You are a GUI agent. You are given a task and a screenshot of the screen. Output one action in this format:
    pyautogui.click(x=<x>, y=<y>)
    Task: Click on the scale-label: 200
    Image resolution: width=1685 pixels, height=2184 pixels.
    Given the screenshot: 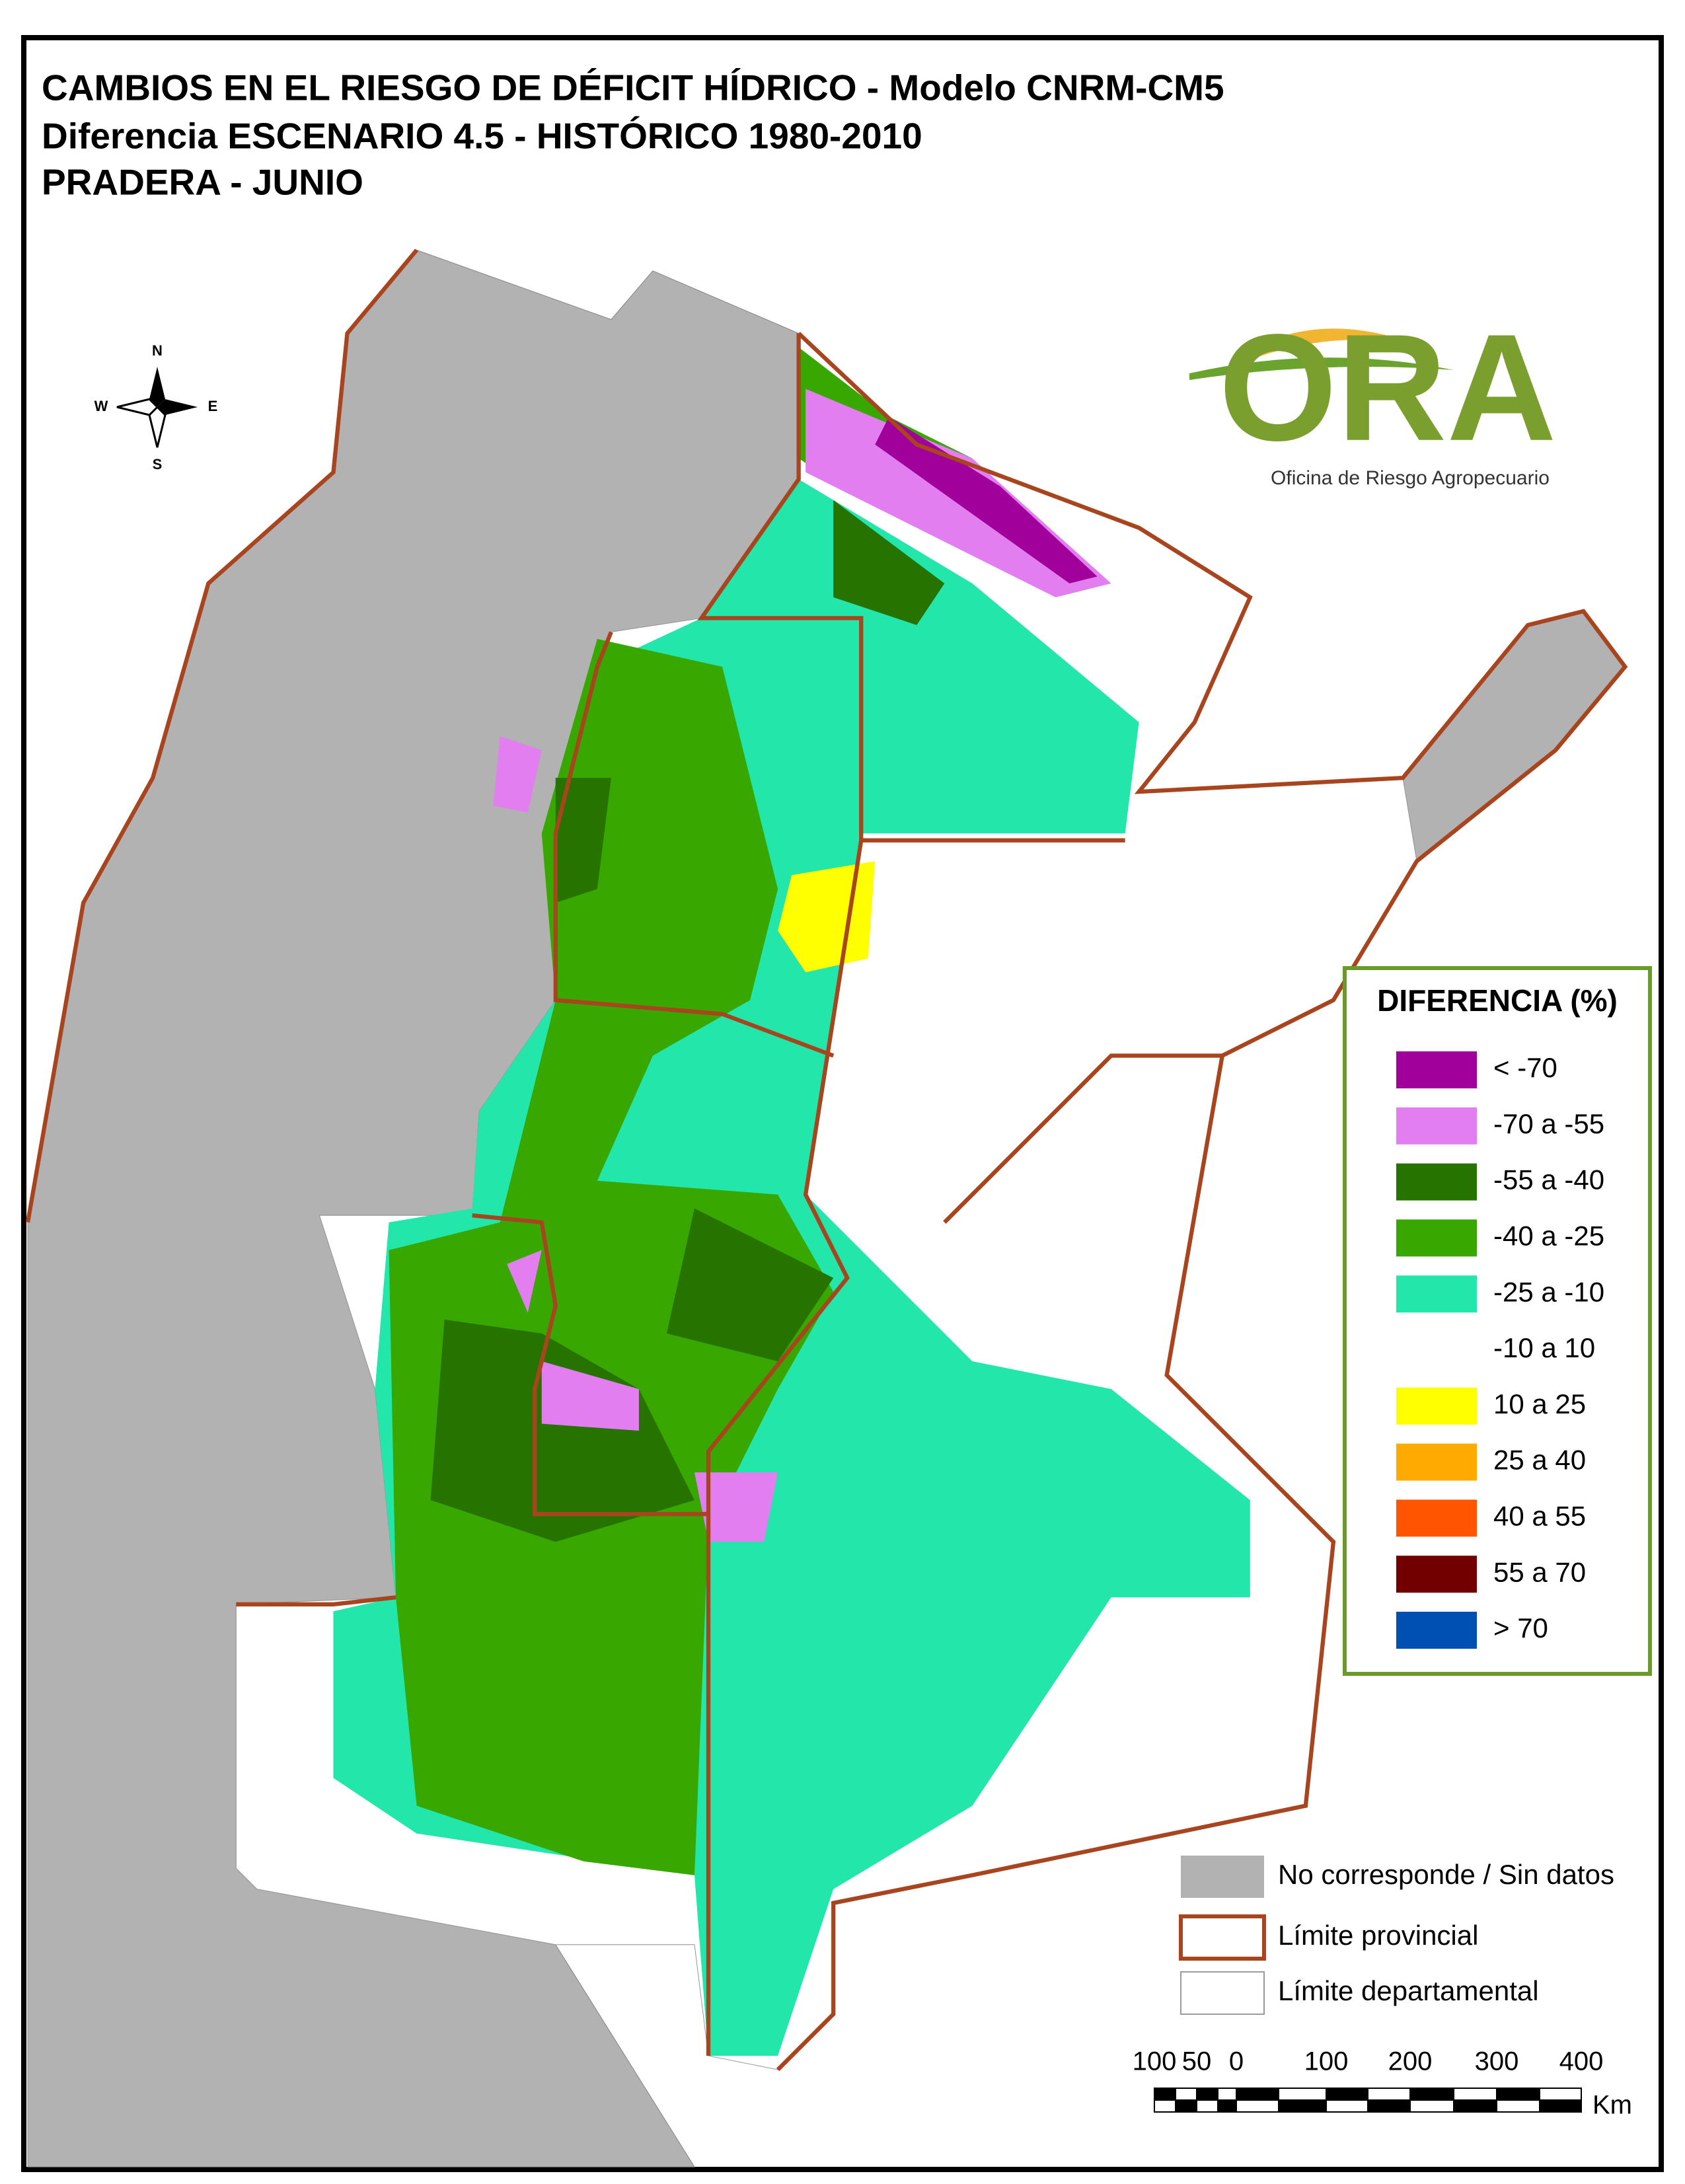 What is the action you would take?
    pyautogui.click(x=1410, y=2061)
    